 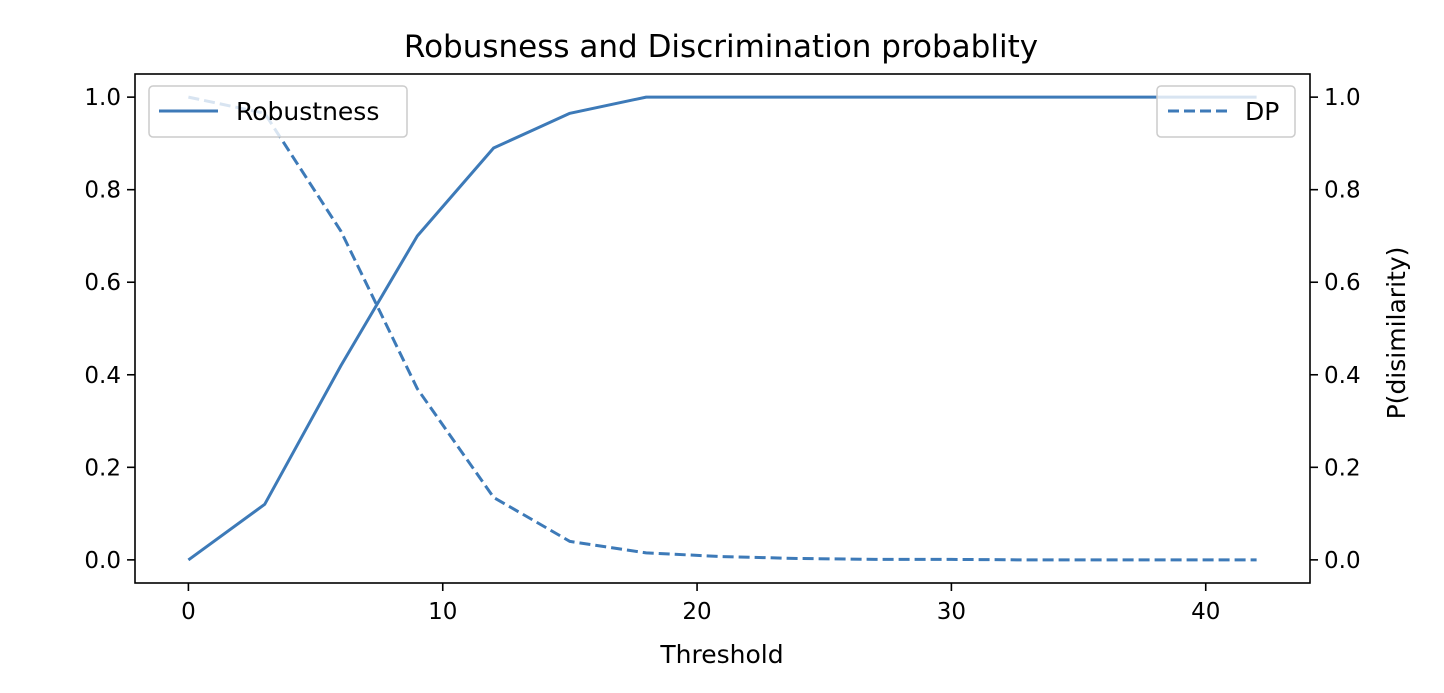 I want to click on x-tick-label: 40, so click(x=1205, y=612).